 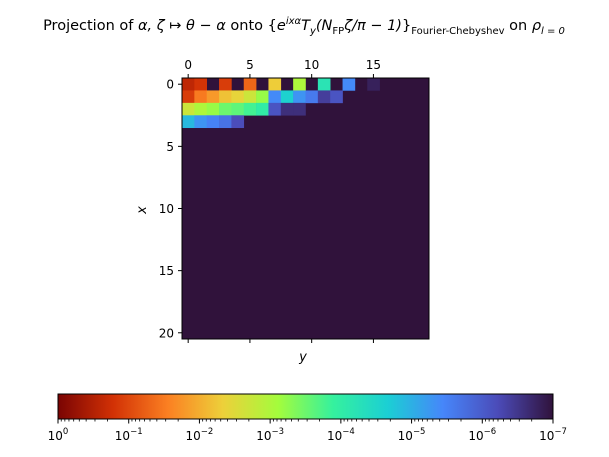 What do you see at coordinates (247, 26) in the screenshot?
I see `title-onto: onto` at bounding box center [247, 26].